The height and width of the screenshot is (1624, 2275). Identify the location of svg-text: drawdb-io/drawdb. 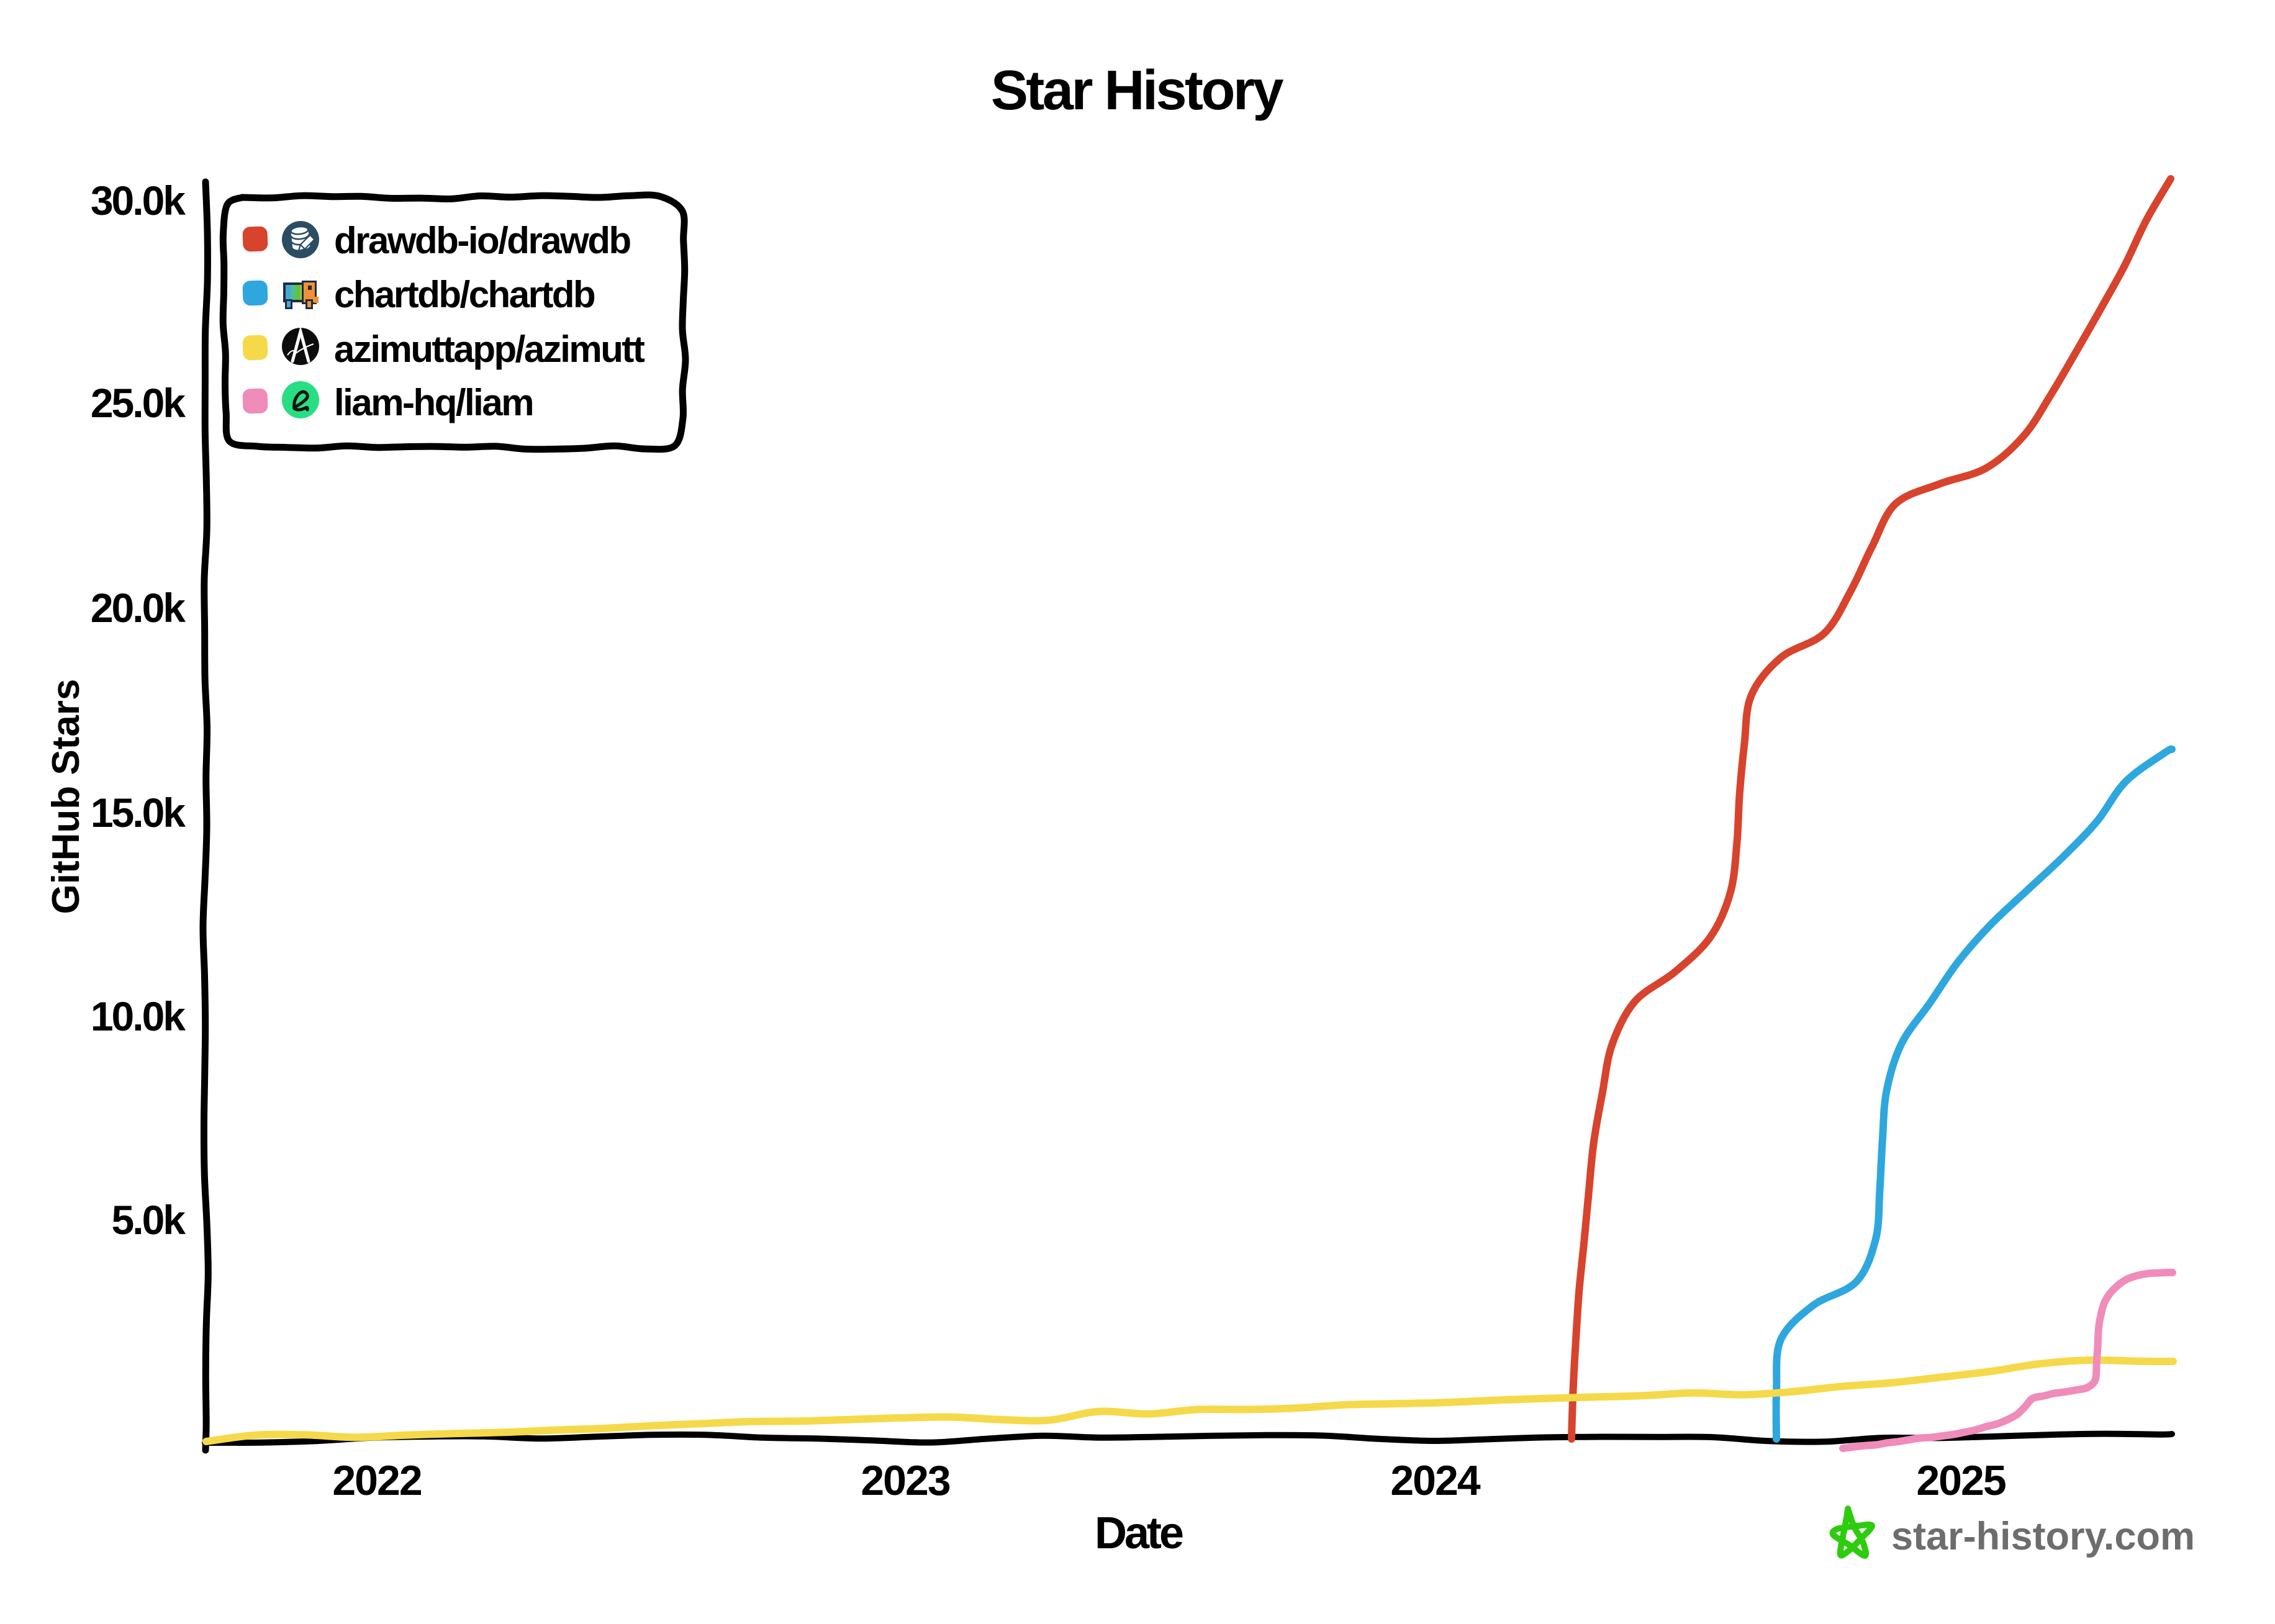
(482, 240).